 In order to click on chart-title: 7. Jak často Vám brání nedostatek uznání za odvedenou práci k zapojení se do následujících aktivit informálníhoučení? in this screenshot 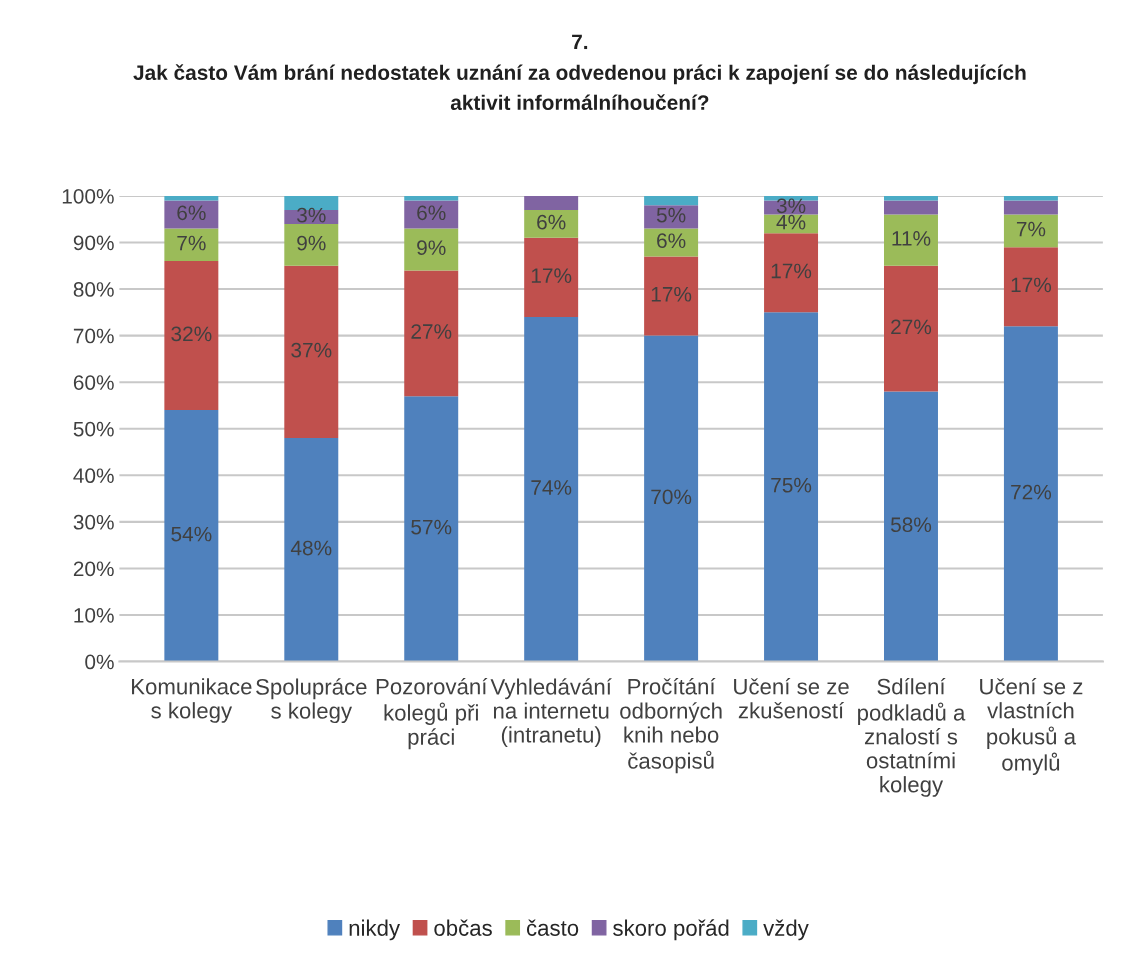, I will do `click(579, 72)`.